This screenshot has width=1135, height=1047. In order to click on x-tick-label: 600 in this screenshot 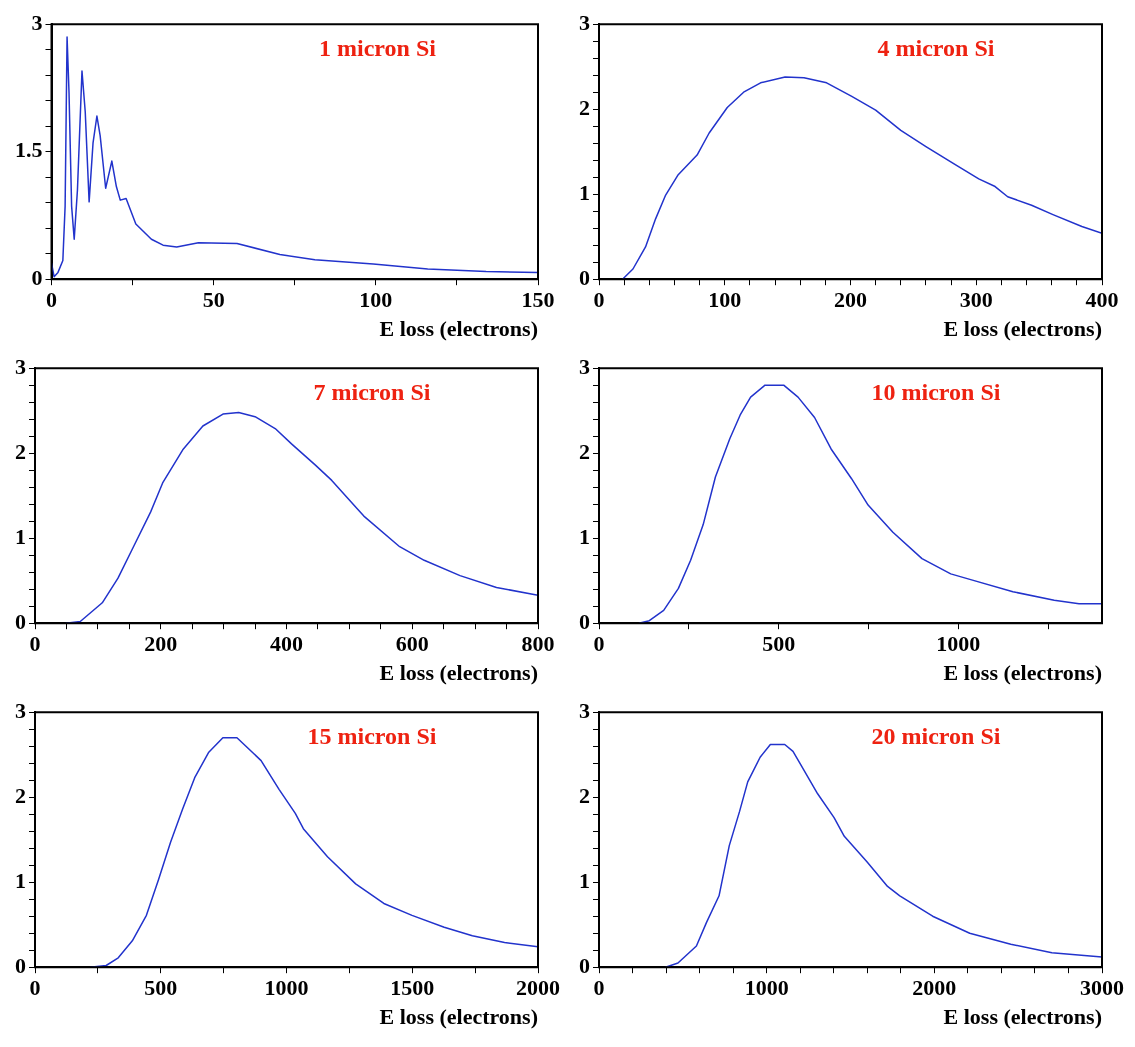, I will do `click(412, 644)`.